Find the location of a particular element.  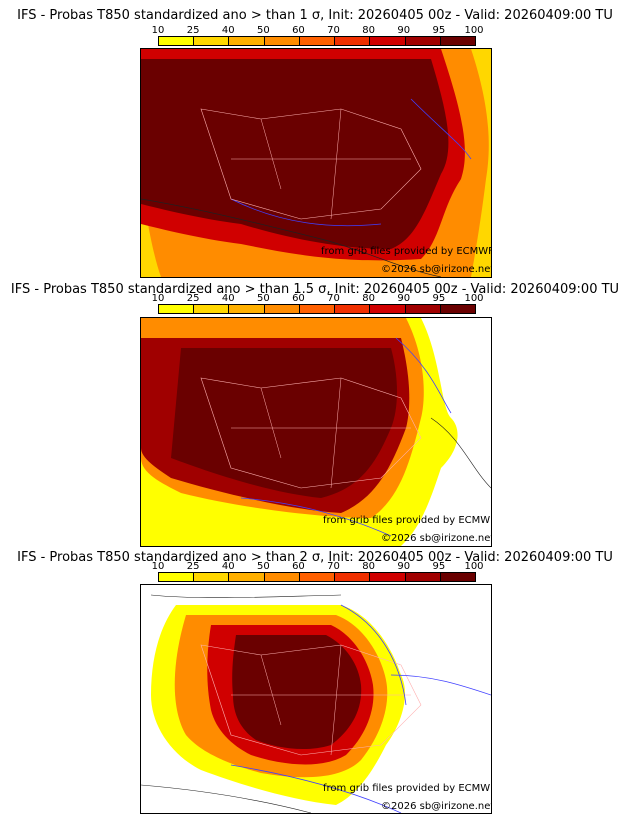

colorbar-3-ticks: 10 25 40 50 60 70 80 90 95 100 is located at coordinates (318, 566).